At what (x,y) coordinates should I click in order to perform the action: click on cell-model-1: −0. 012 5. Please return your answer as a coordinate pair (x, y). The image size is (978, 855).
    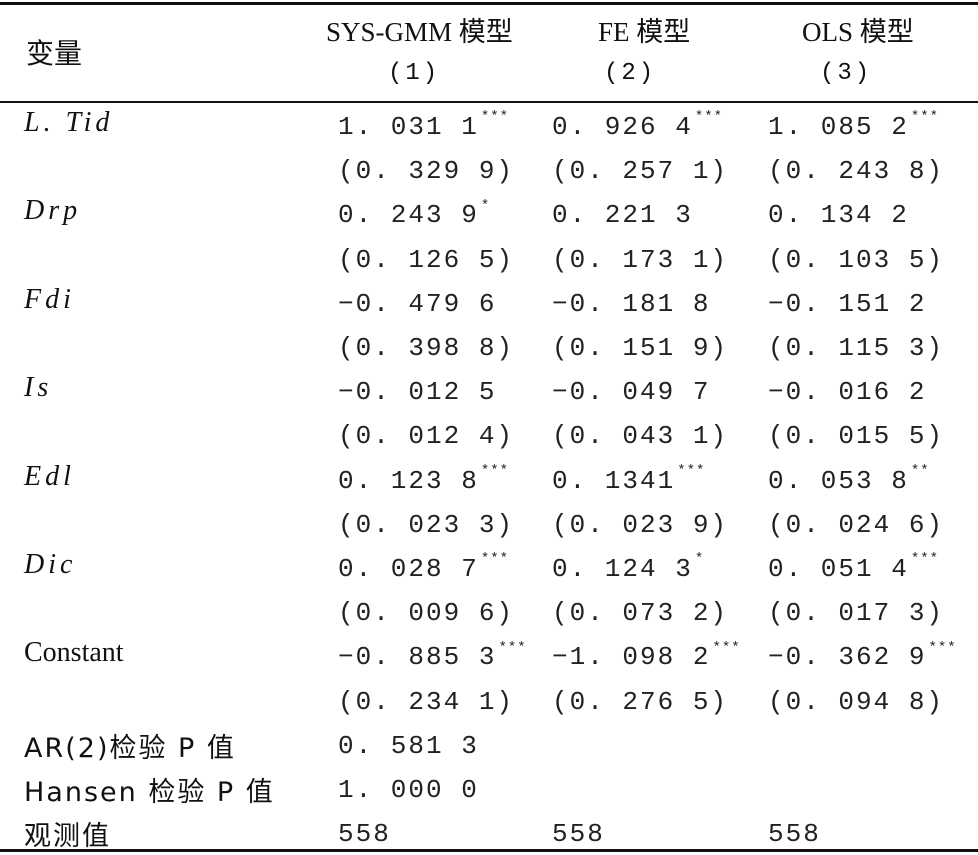
    Looking at the image, I should click on (417, 392).